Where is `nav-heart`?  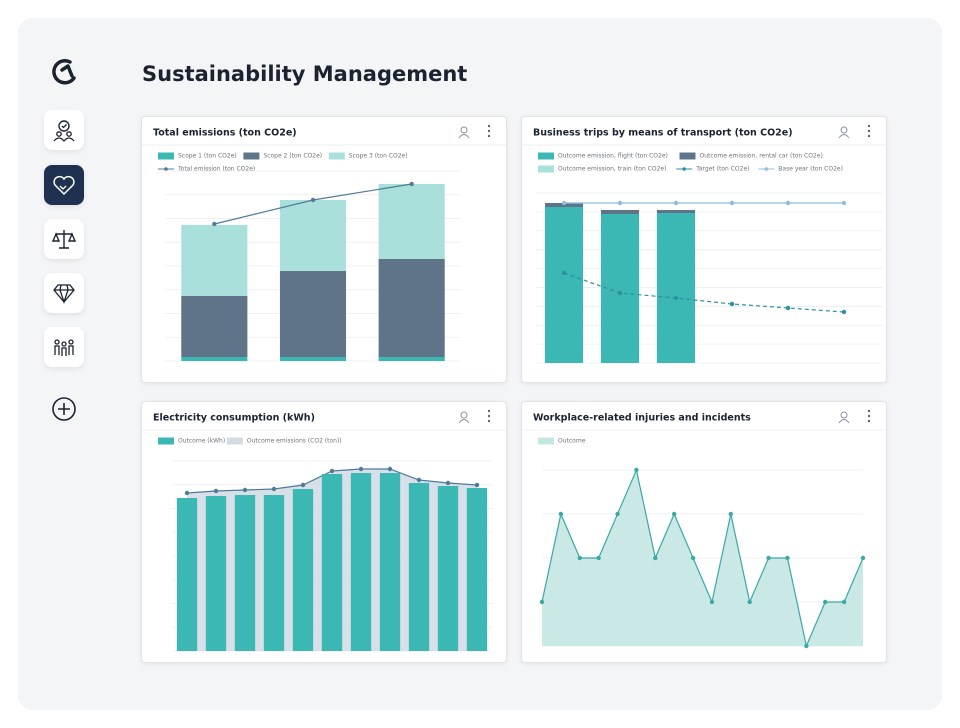
nav-heart is located at coordinates (64, 185).